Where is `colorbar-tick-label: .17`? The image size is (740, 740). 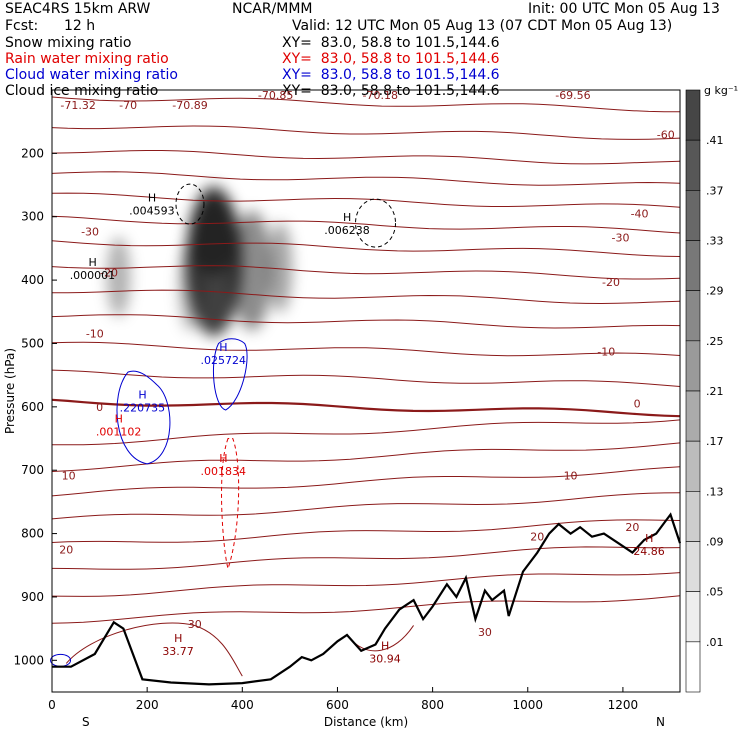 colorbar-tick-label: .17 is located at coordinates (715, 441).